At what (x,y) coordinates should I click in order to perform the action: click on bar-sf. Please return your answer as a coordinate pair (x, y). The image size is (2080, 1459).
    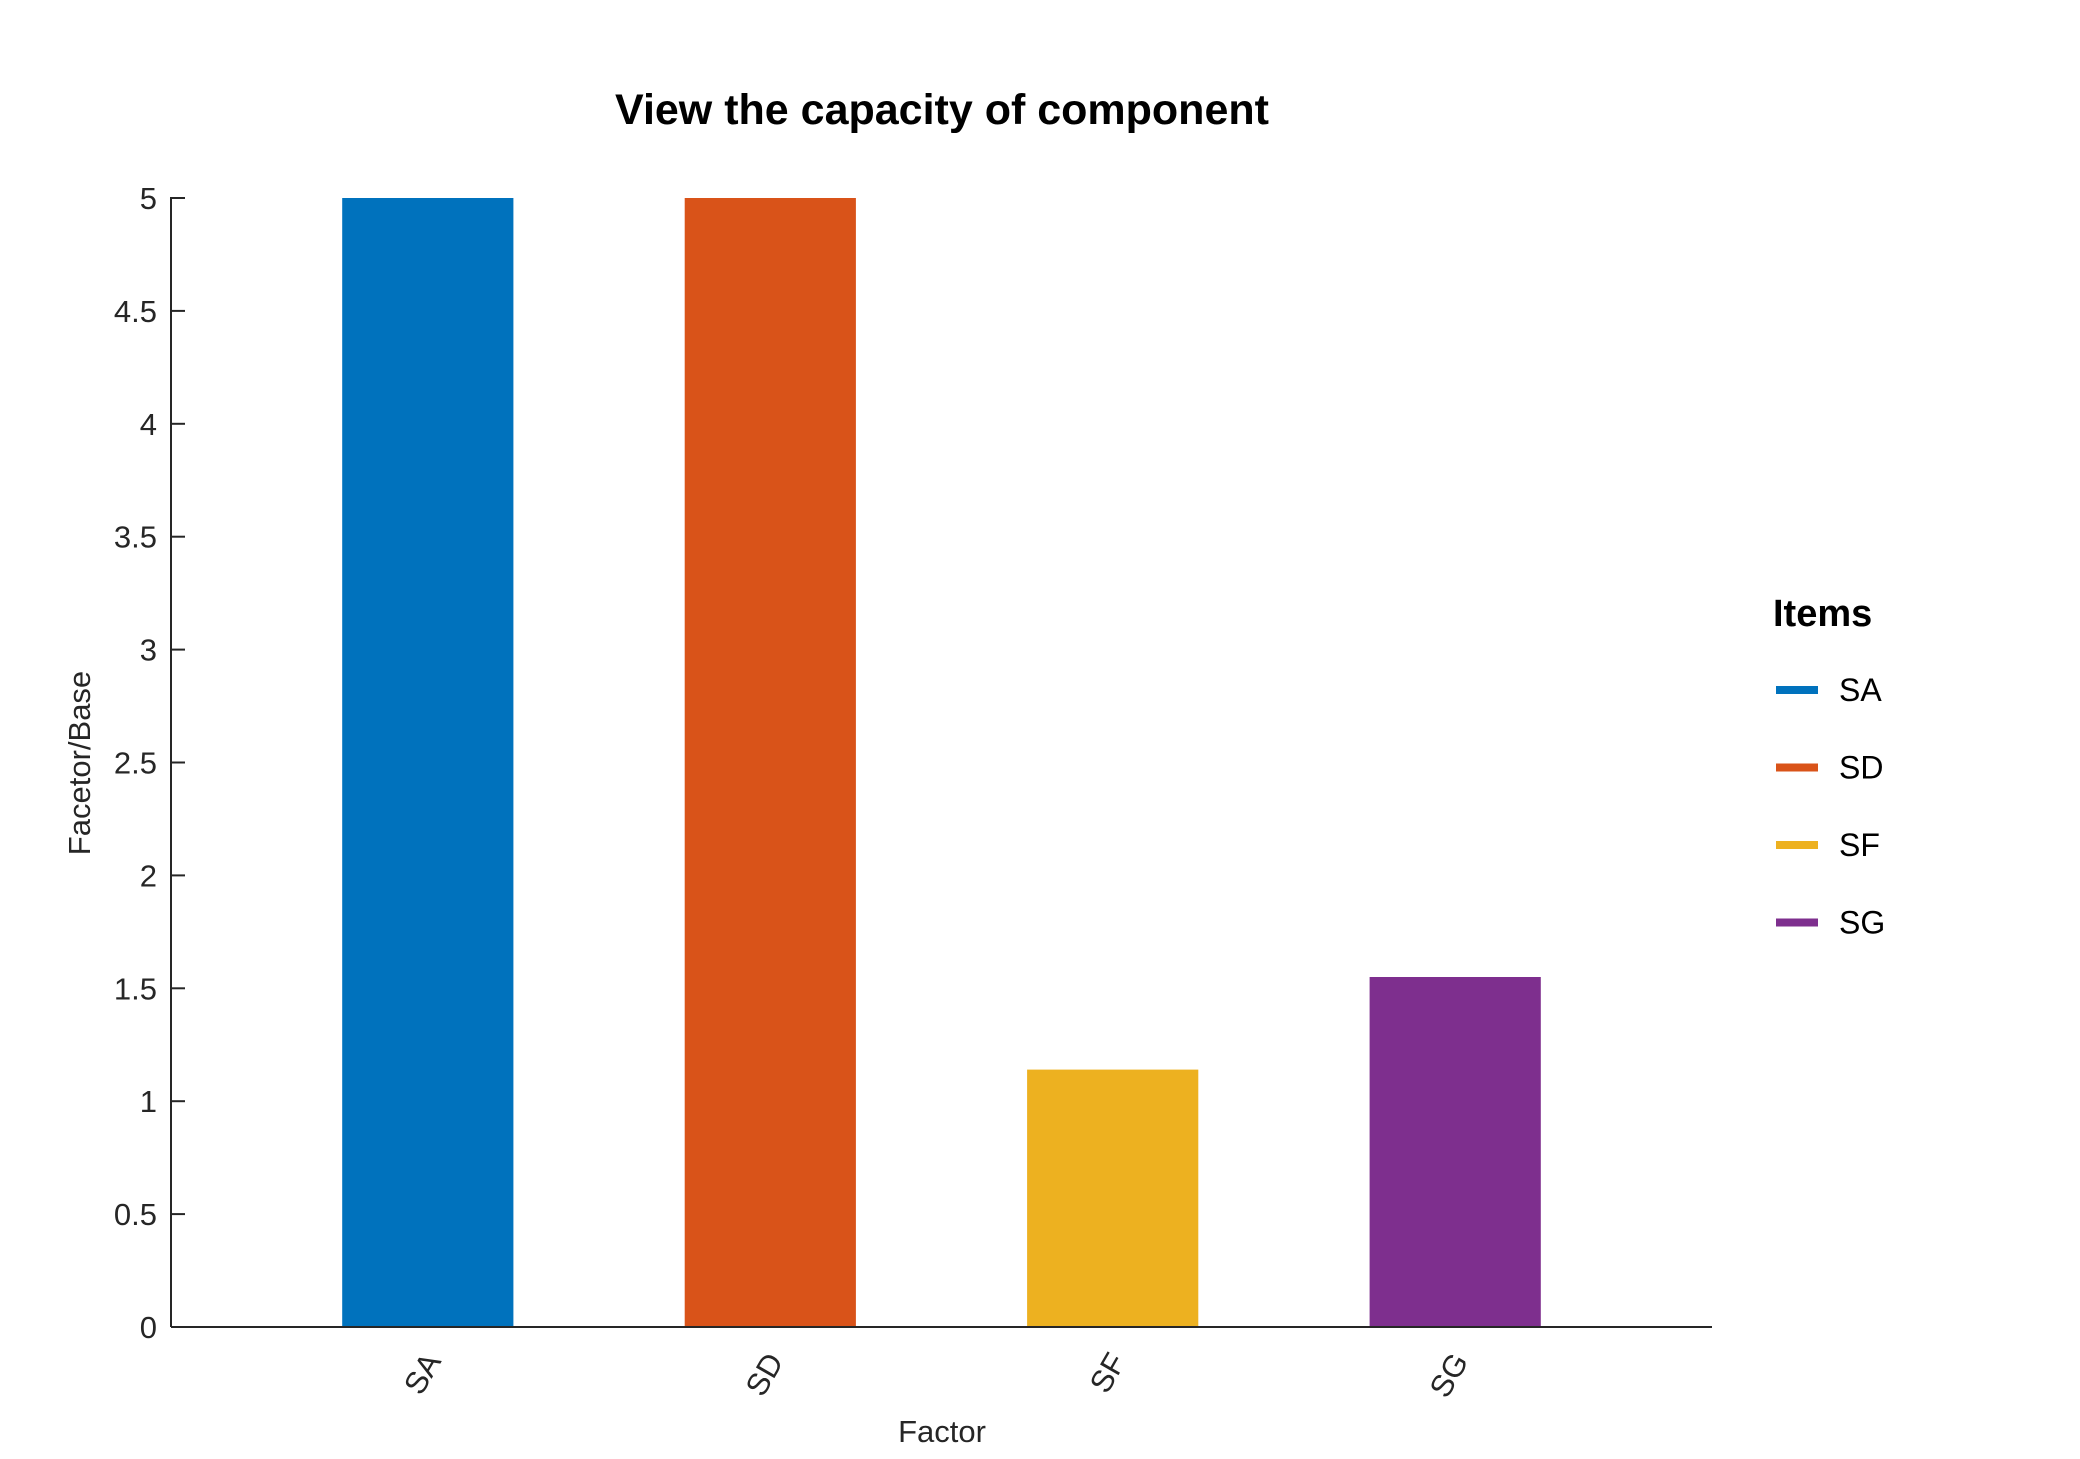
    Looking at the image, I should click on (1113, 1198).